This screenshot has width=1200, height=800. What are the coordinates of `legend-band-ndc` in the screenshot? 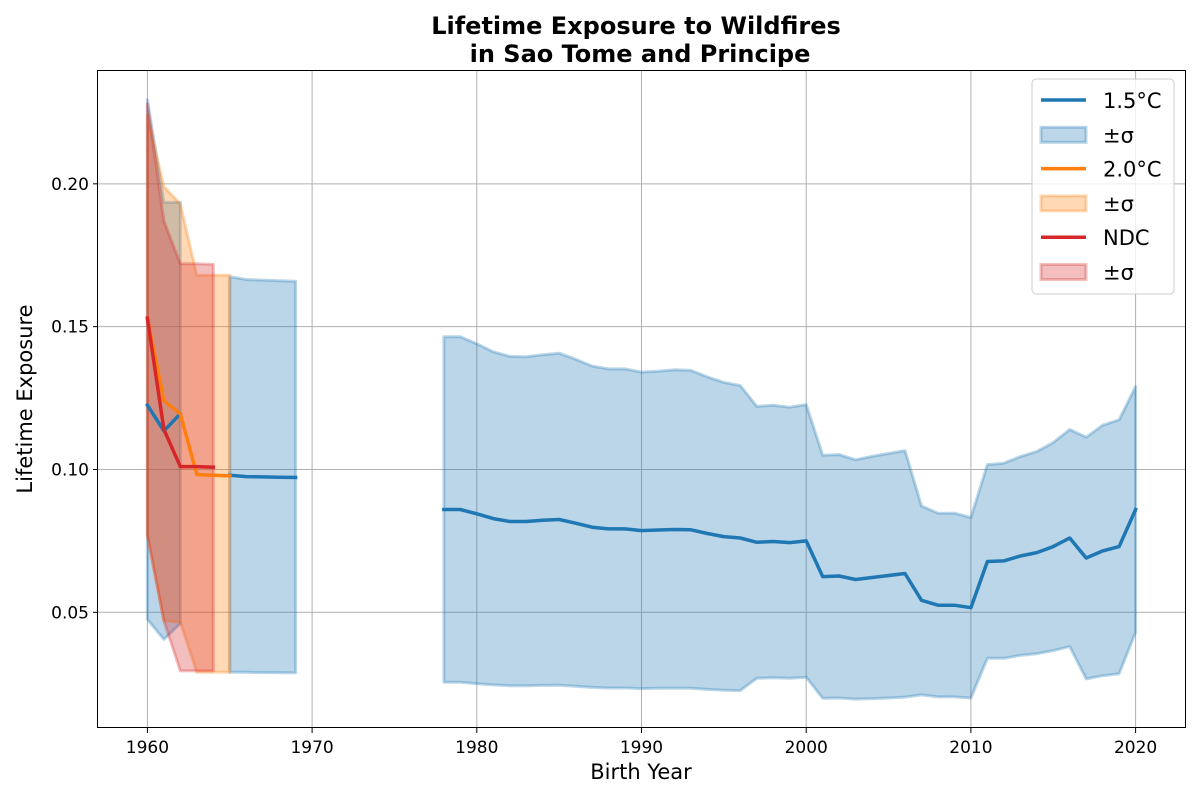 It's located at (1063, 272).